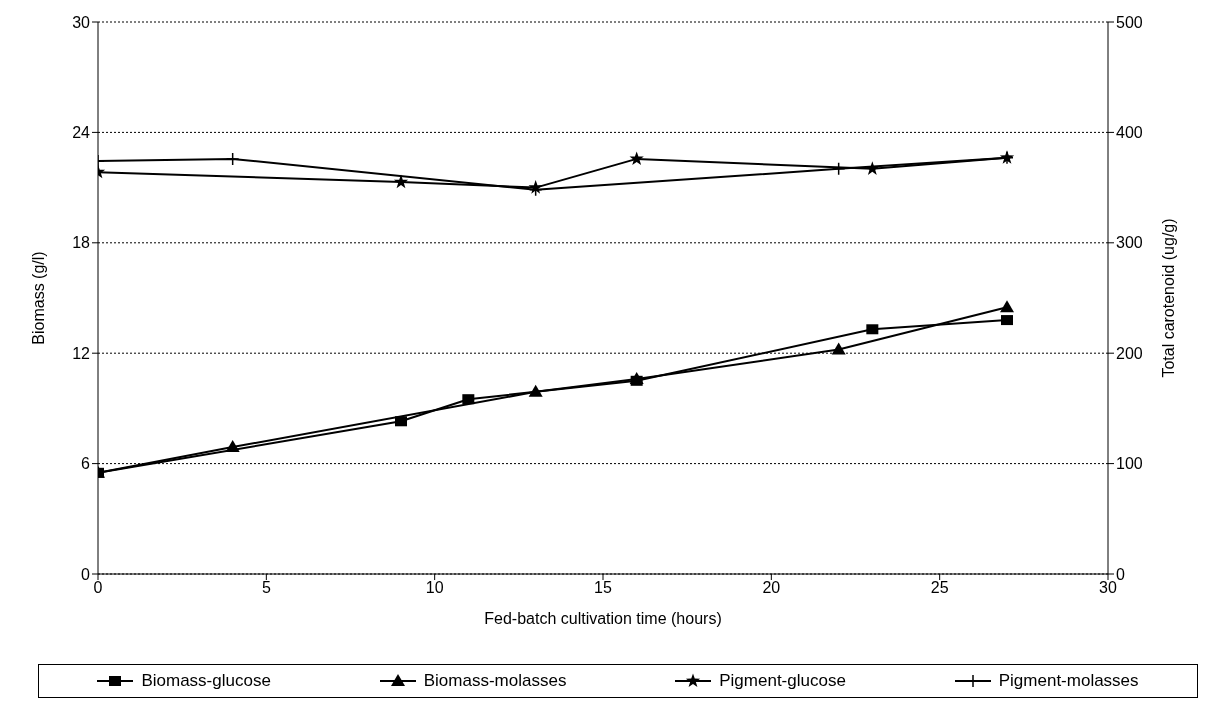 This screenshot has height=711, width=1208. What do you see at coordinates (1120, 574) in the screenshot?
I see `y2-tick-label: 0` at bounding box center [1120, 574].